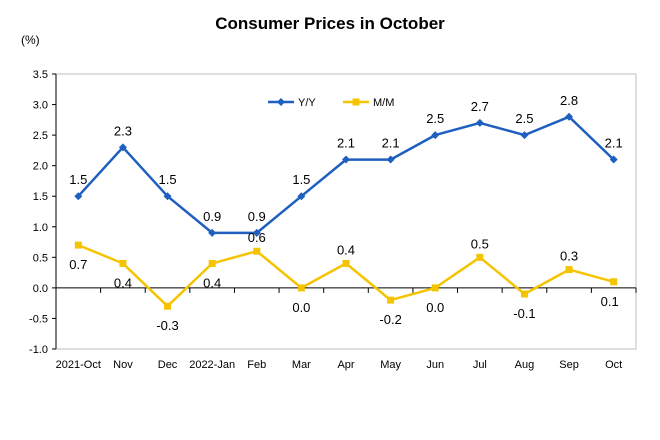  I want to click on x-tick-label: Feb, so click(256, 365).